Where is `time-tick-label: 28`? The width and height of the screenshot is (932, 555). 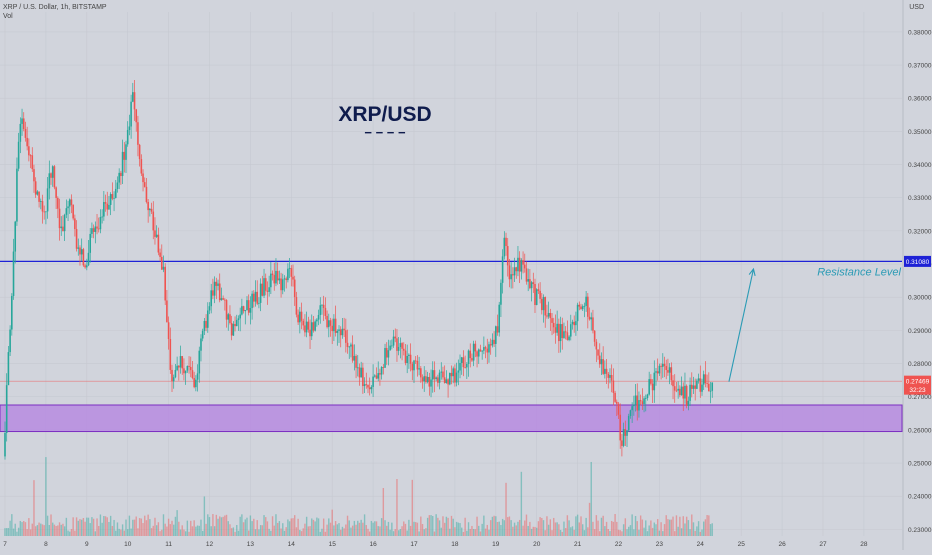 time-tick-label: 28 is located at coordinates (864, 544).